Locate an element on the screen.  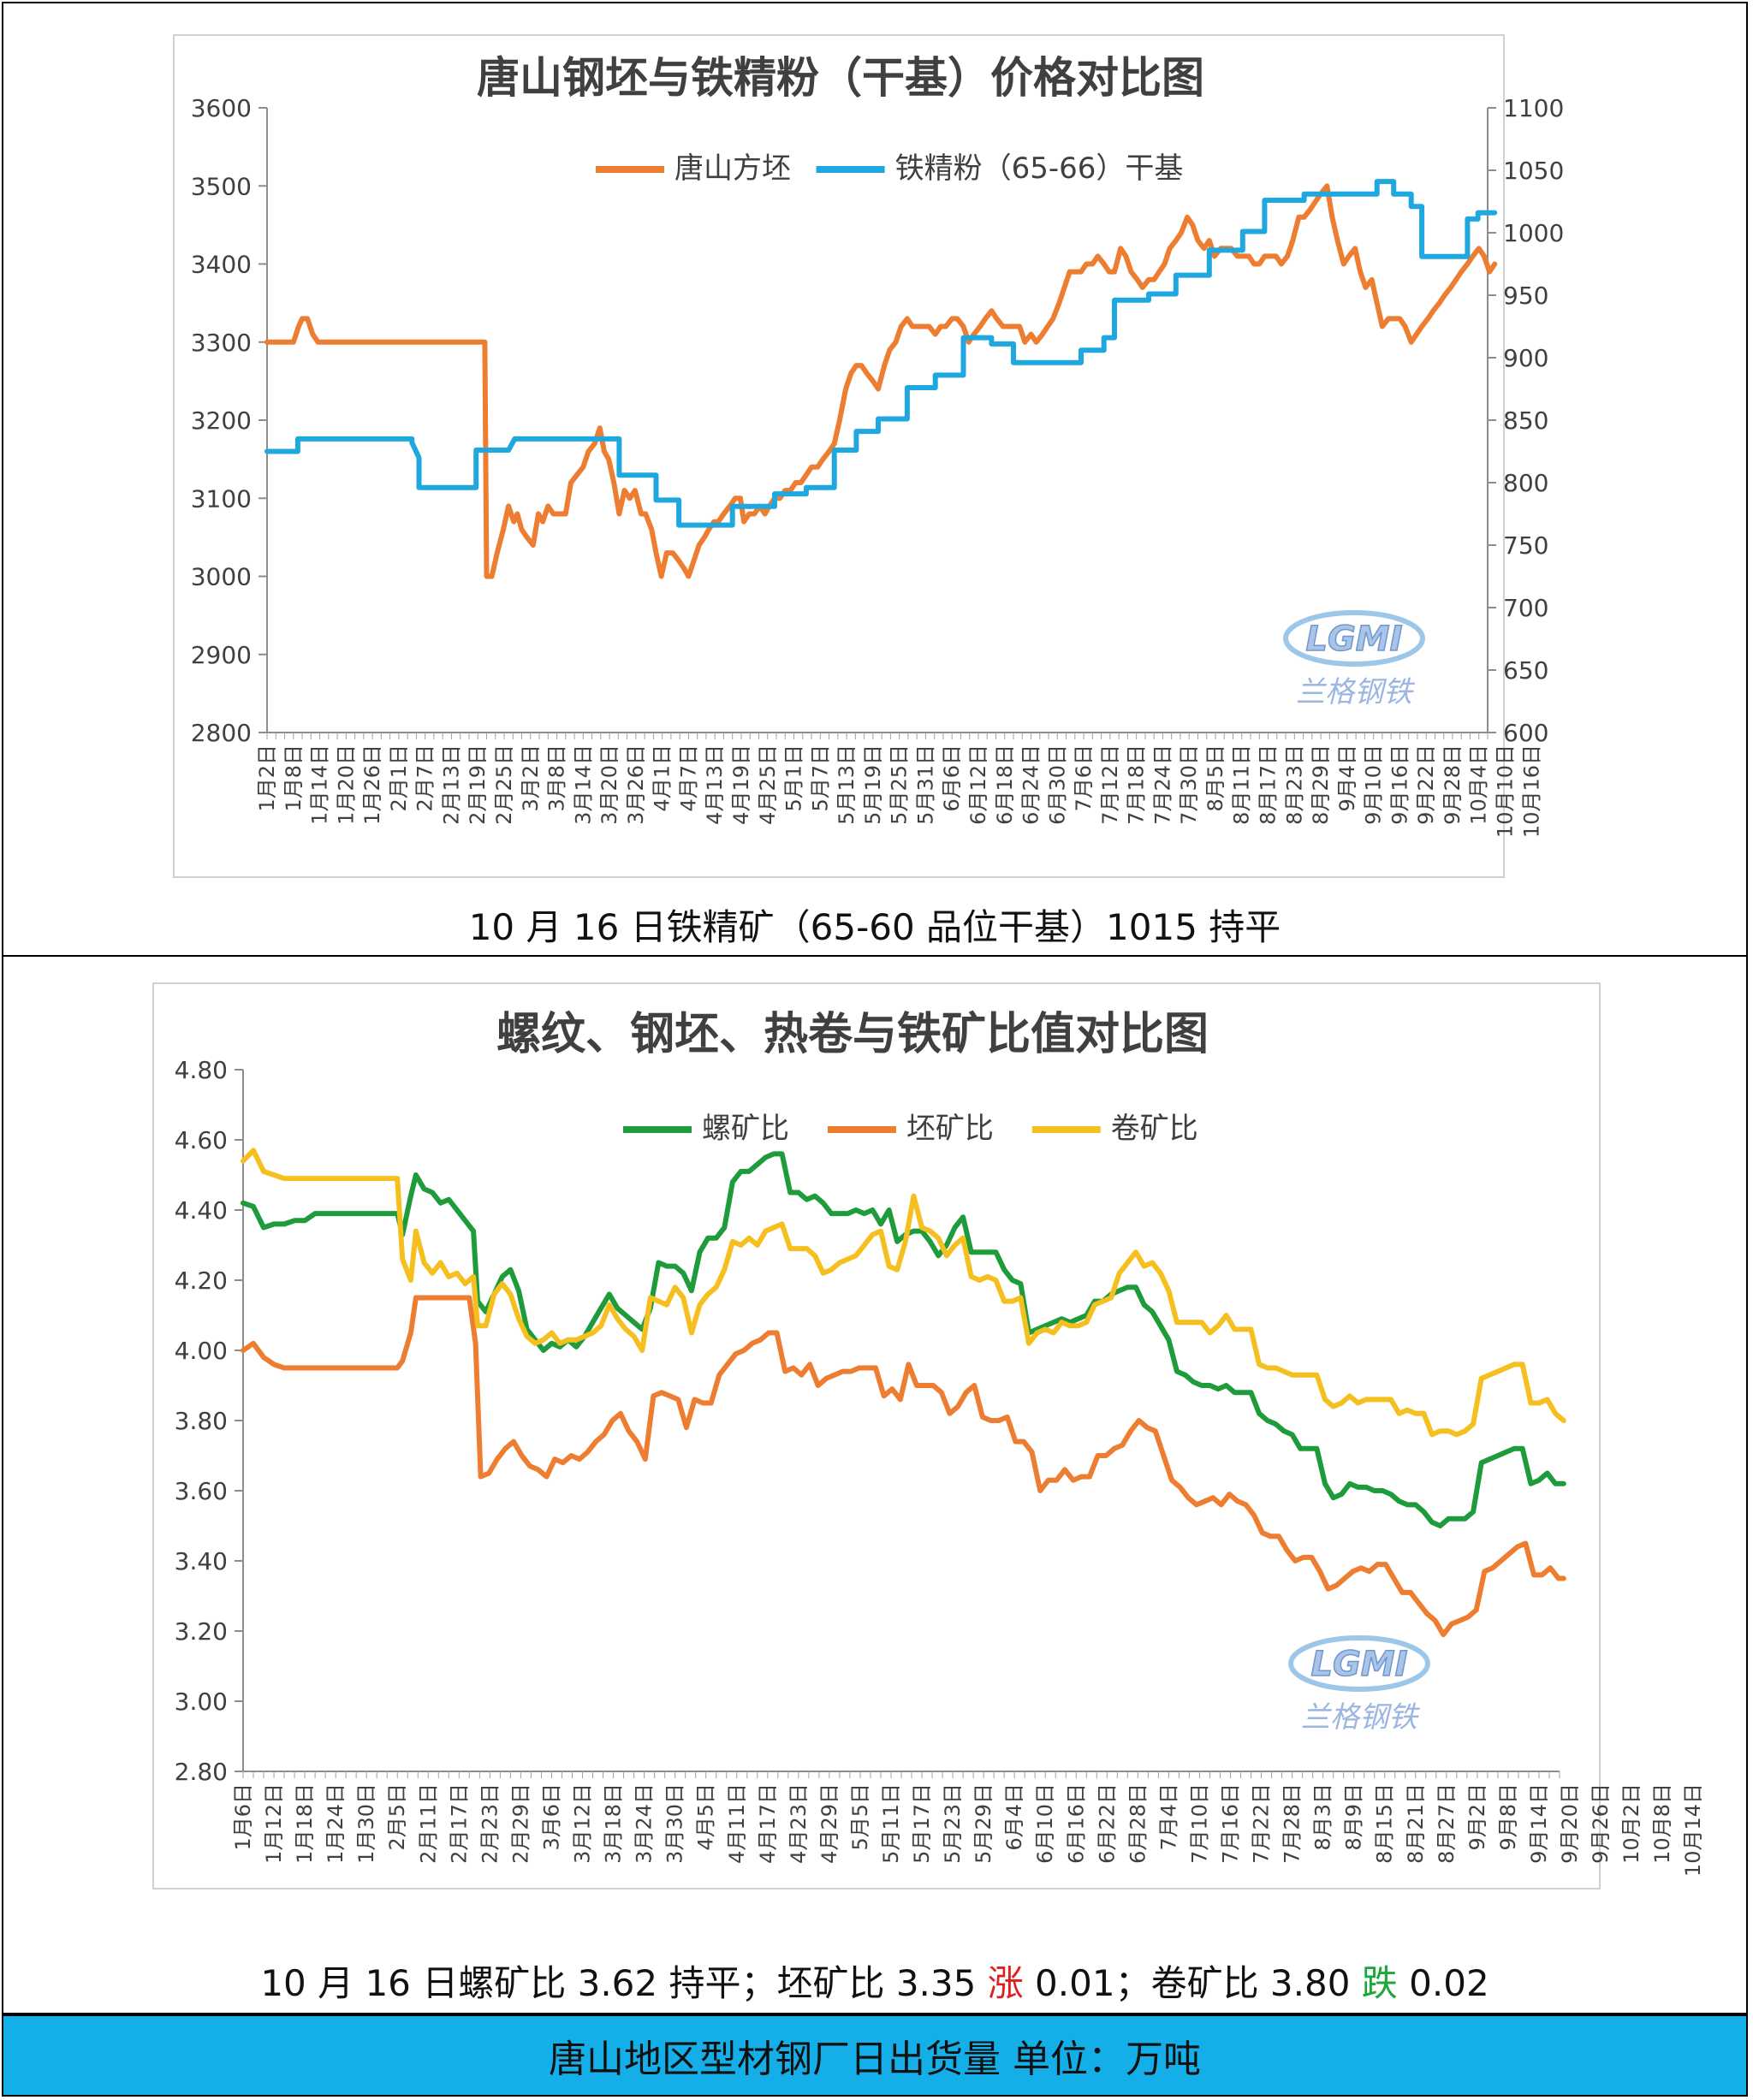
y-tick-label: 3300 is located at coordinates (221, 343).